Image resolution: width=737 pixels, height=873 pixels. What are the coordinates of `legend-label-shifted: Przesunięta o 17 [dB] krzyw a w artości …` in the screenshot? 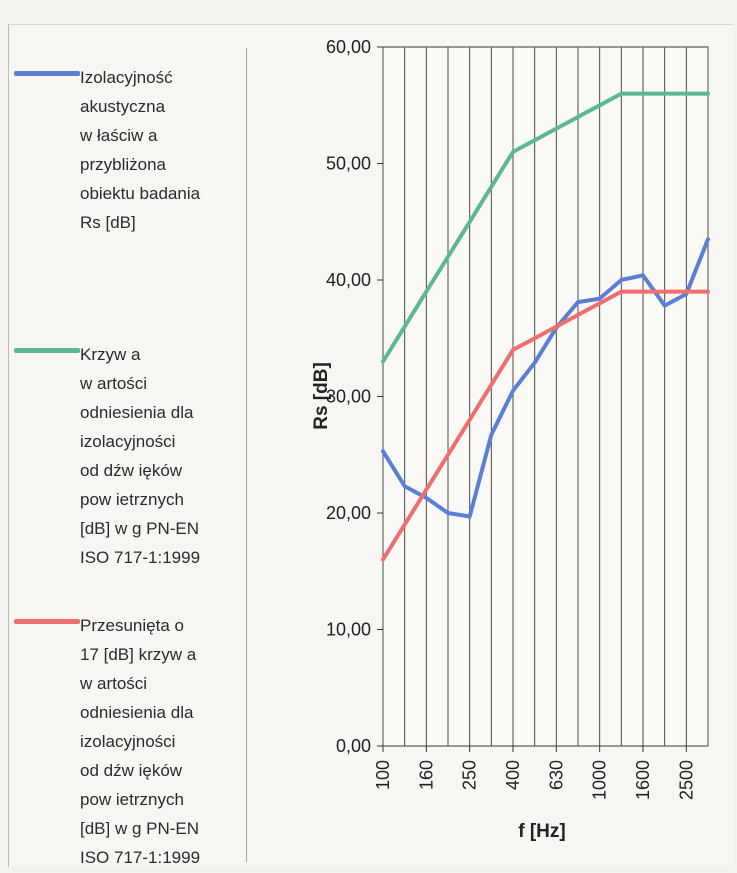 It's located at (140, 741).